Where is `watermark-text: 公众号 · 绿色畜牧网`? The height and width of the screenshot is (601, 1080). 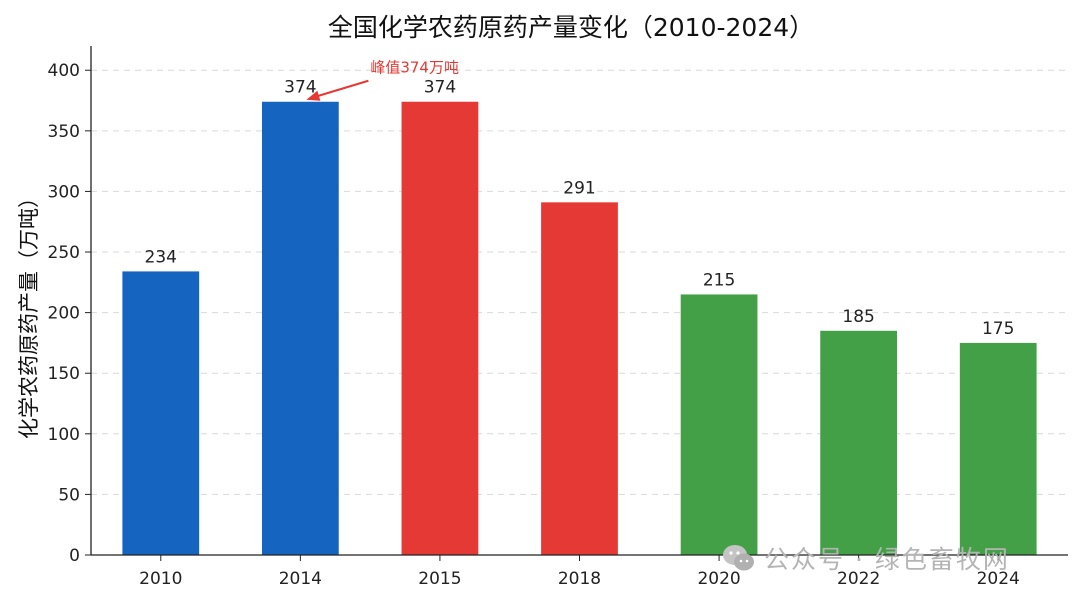
watermark-text: 公众号 · 绿色畜牧网 is located at coordinates (887, 559).